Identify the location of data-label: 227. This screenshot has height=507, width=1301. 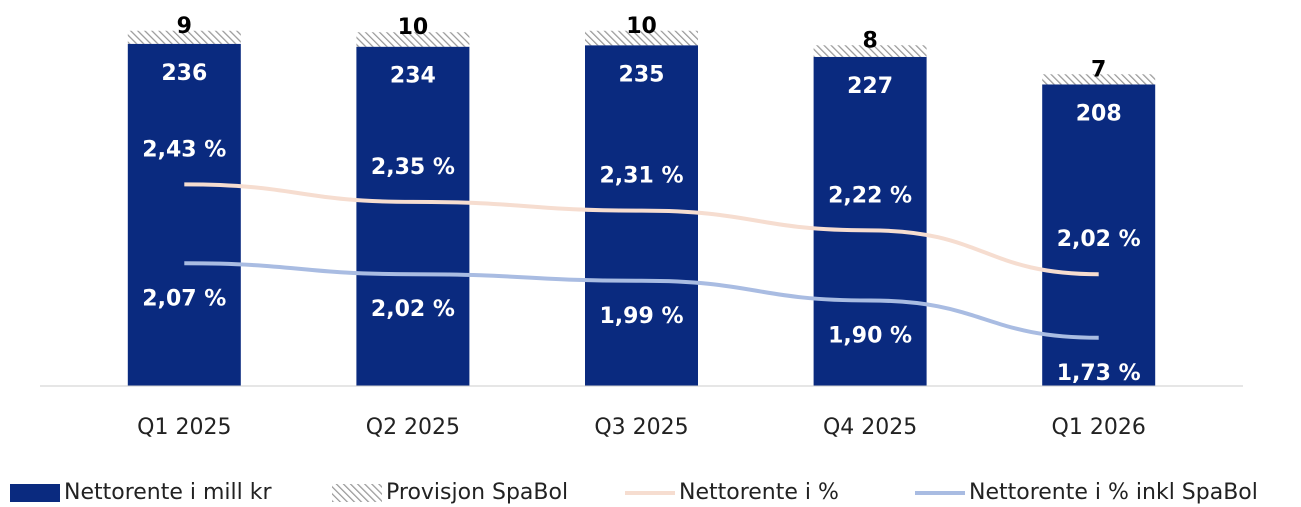
(870, 86).